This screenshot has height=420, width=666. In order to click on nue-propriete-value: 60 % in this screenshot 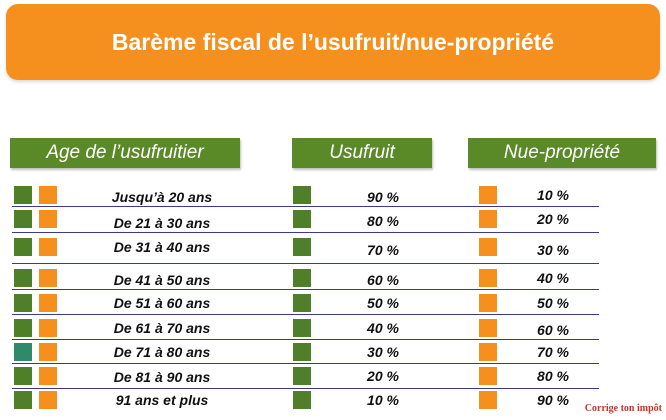, I will do `click(553, 330)`.